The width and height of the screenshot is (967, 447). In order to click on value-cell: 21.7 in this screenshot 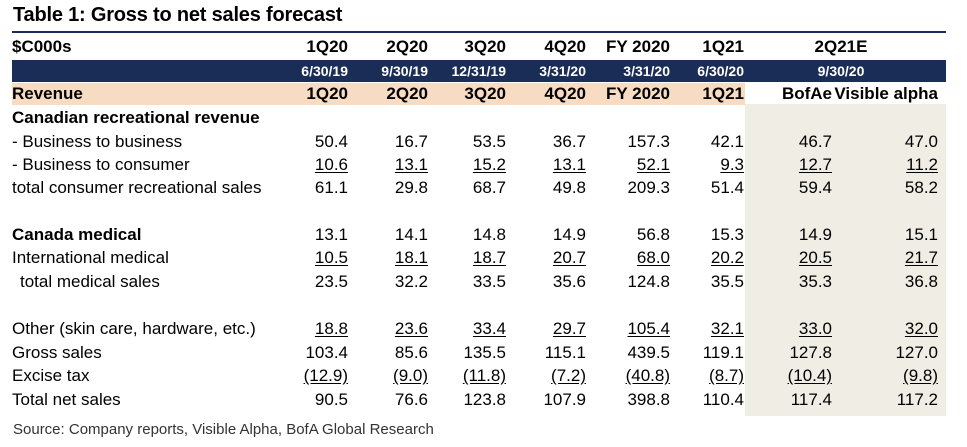, I will do `click(921, 257)`.